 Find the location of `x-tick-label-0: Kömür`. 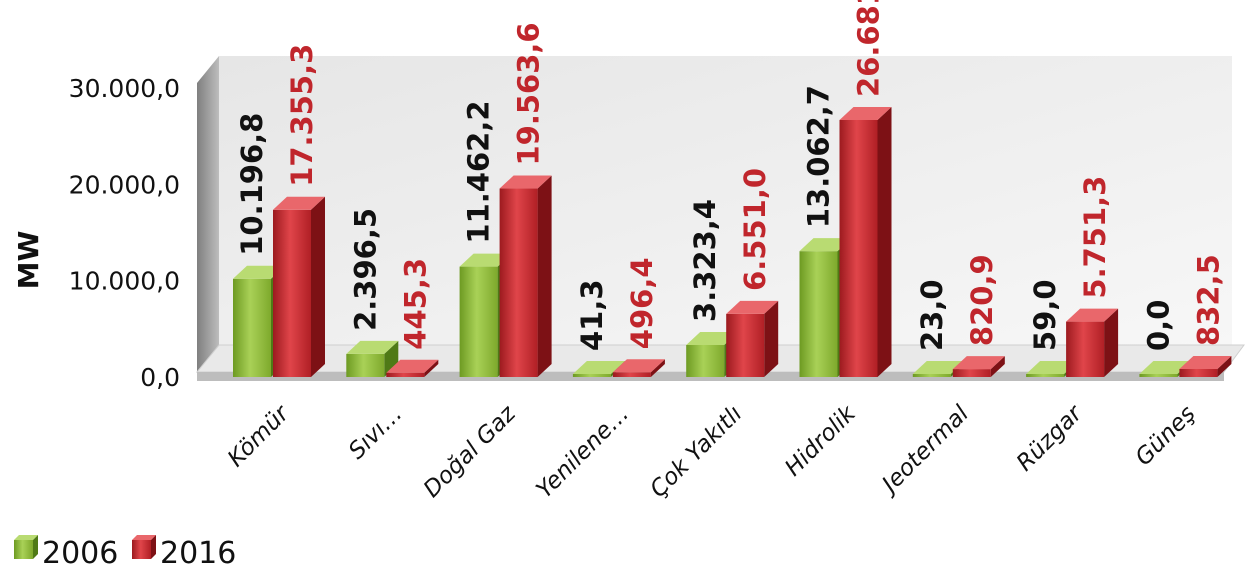

x-tick-label-0: Kömür is located at coordinates (259, 436).